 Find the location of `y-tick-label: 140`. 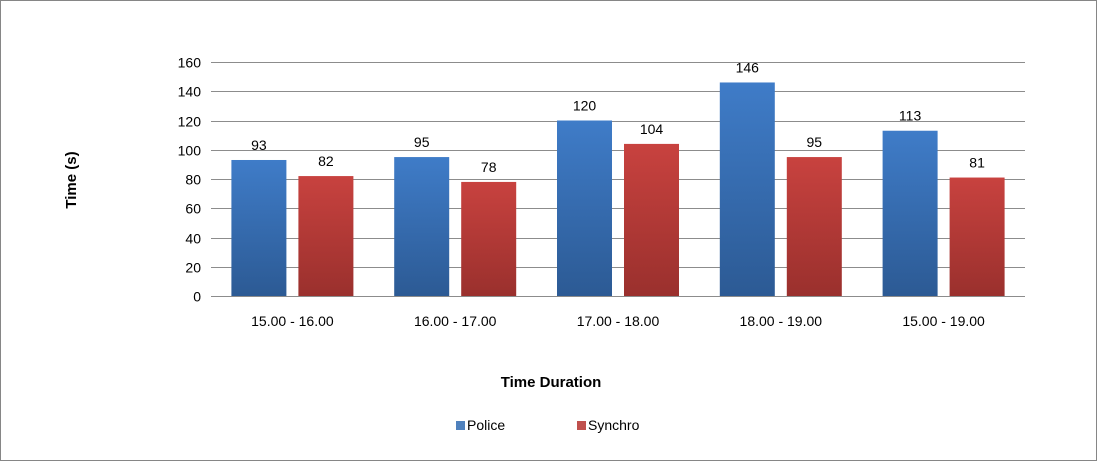

y-tick-label: 140 is located at coordinates (190, 92).